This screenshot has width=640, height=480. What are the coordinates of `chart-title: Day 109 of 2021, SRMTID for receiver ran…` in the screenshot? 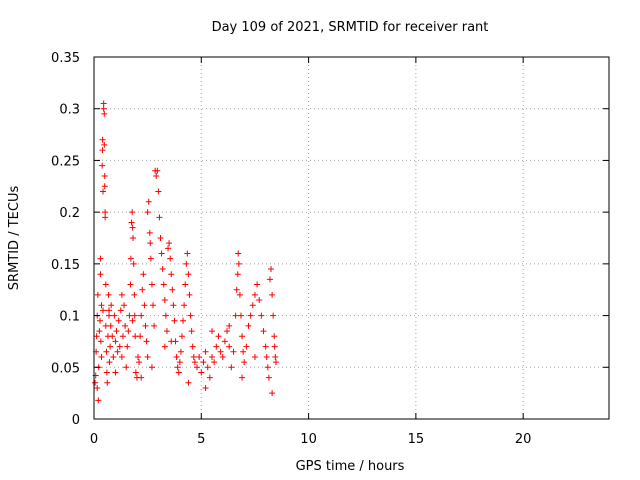 It's located at (350, 27).